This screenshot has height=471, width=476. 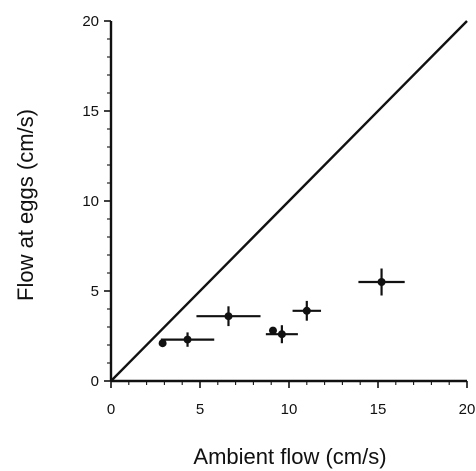 I want to click on x-tick-label-1: 5, so click(x=200, y=409).